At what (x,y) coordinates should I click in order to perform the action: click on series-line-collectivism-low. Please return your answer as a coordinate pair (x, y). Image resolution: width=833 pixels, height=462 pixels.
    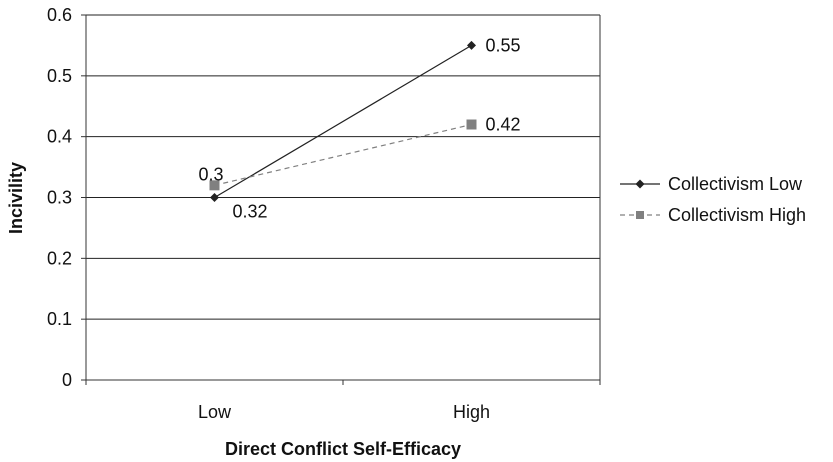
    Looking at the image, I should click on (343, 121).